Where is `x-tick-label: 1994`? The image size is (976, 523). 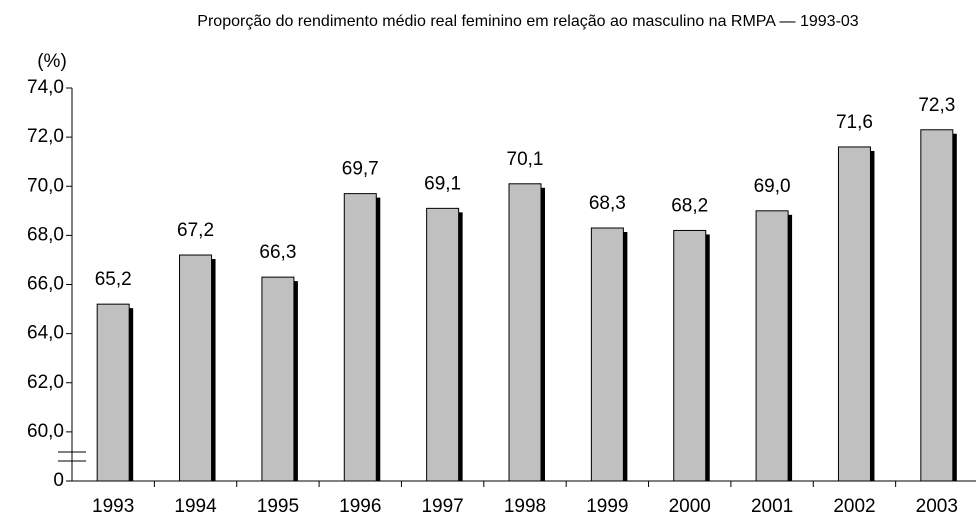
x-tick-label: 1994 is located at coordinates (195, 506).